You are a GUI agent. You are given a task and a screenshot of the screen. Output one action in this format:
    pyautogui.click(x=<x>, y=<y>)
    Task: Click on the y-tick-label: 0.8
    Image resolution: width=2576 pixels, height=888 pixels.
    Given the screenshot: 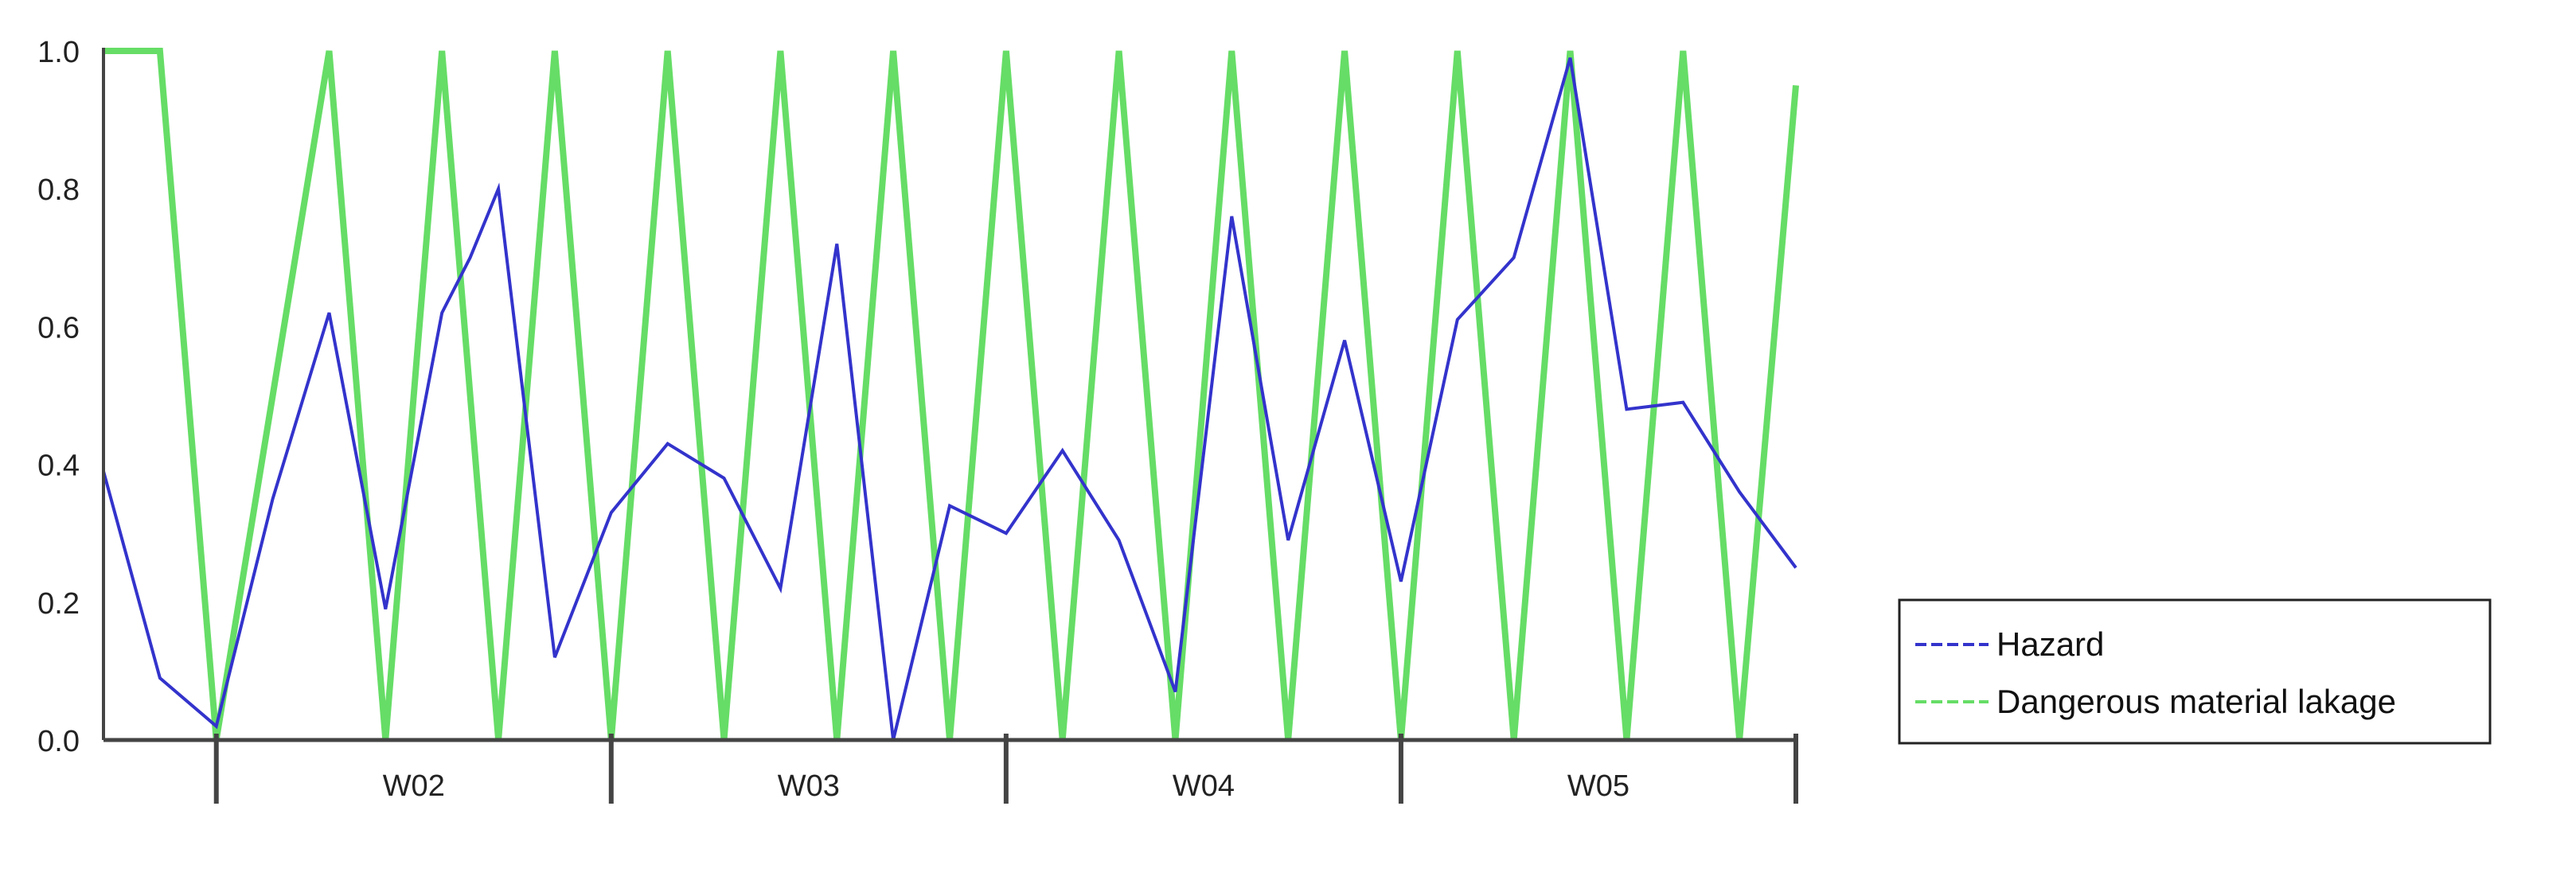 What is the action you would take?
    pyautogui.click(x=58, y=190)
    